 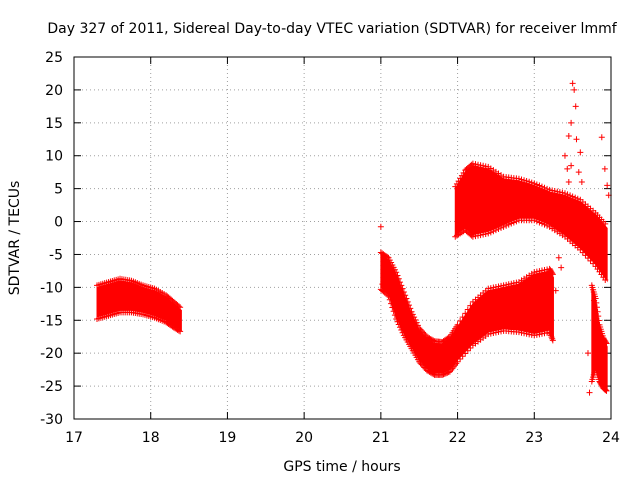 What do you see at coordinates (458, 438) in the screenshot?
I see `x-tick-label: 22` at bounding box center [458, 438].